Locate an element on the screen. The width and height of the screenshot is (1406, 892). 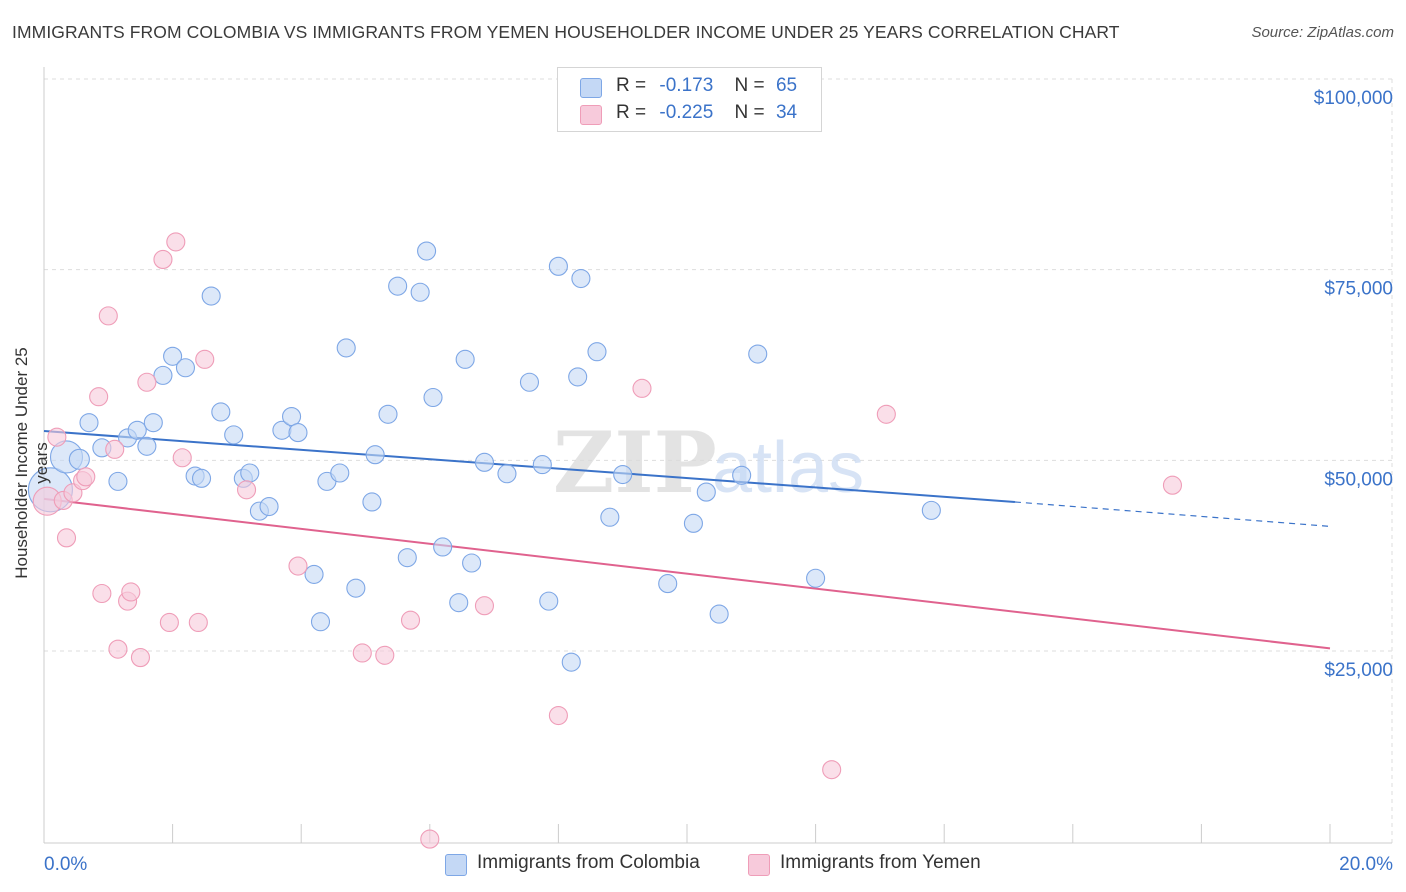
bottom-legend-label-colombia: Immigrants from Colombia is located at coordinates (588, 862).